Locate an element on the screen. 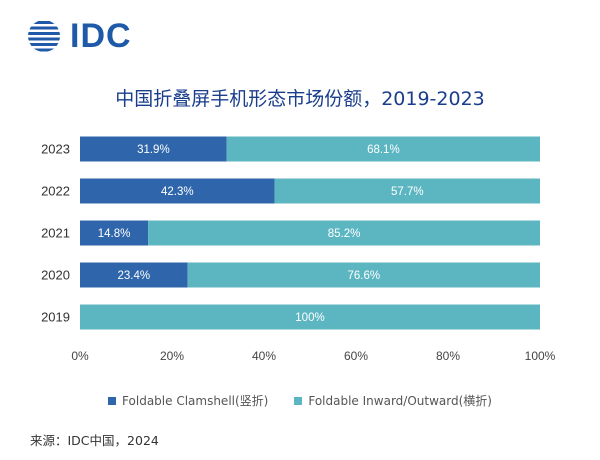 Image resolution: width=600 pixels, height=460 pixels. x-tick-label: 40% is located at coordinates (264, 356).